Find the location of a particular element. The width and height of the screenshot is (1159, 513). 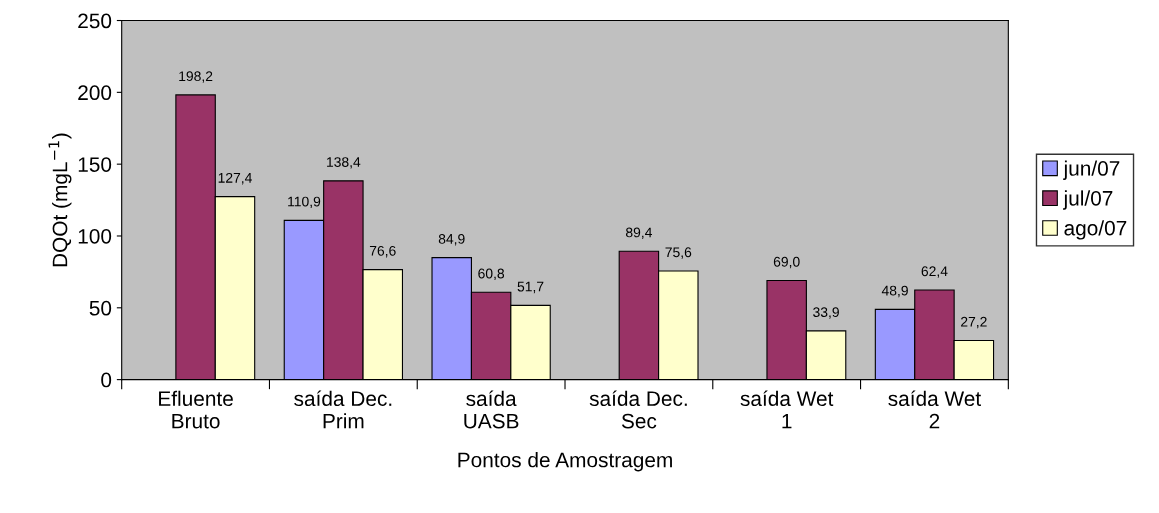

y-tick-label: 250 is located at coordinates (95, 21).